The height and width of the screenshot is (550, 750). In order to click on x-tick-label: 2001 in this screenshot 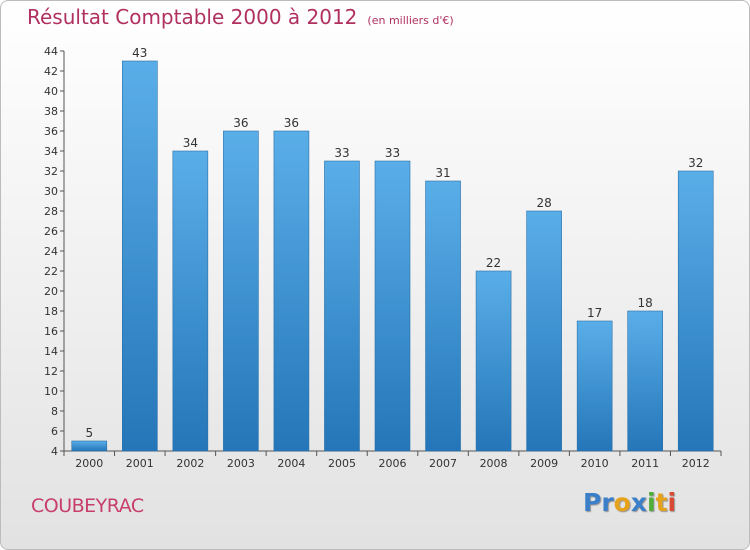, I will do `click(140, 463)`.